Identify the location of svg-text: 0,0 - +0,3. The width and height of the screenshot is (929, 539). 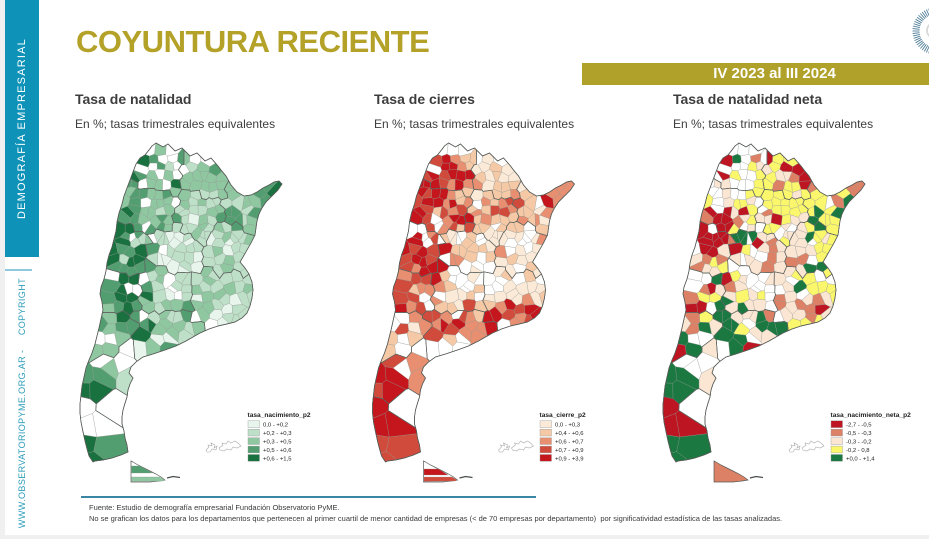
(568, 426).